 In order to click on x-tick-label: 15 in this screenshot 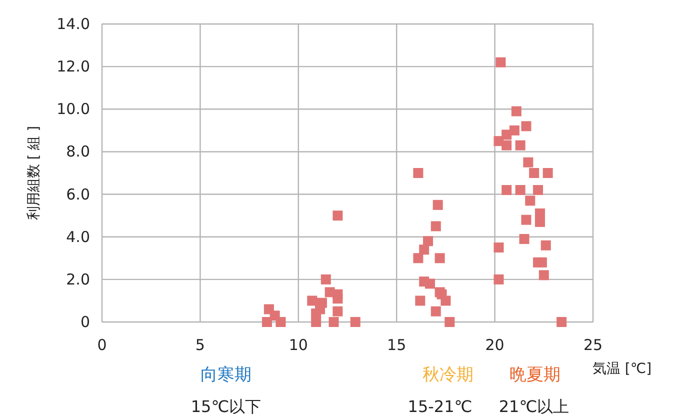, I will do `click(396, 345)`.